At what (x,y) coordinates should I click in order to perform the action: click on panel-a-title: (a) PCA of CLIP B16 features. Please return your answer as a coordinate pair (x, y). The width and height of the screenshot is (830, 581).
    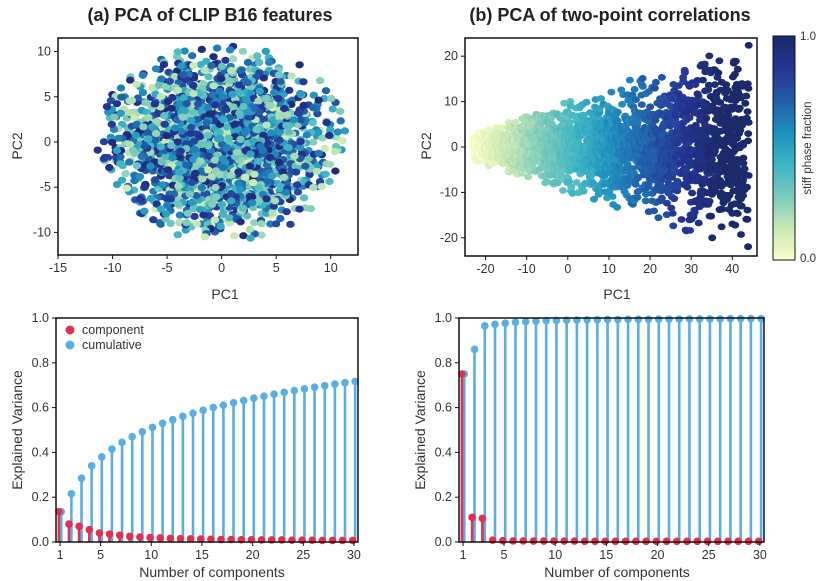
    Looking at the image, I should click on (209, 15).